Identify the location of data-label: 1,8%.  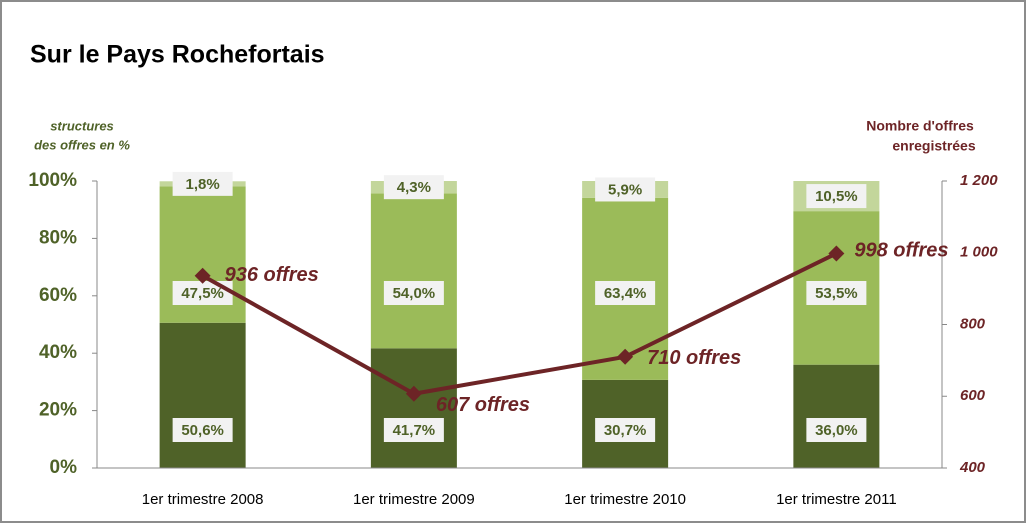
(203, 184).